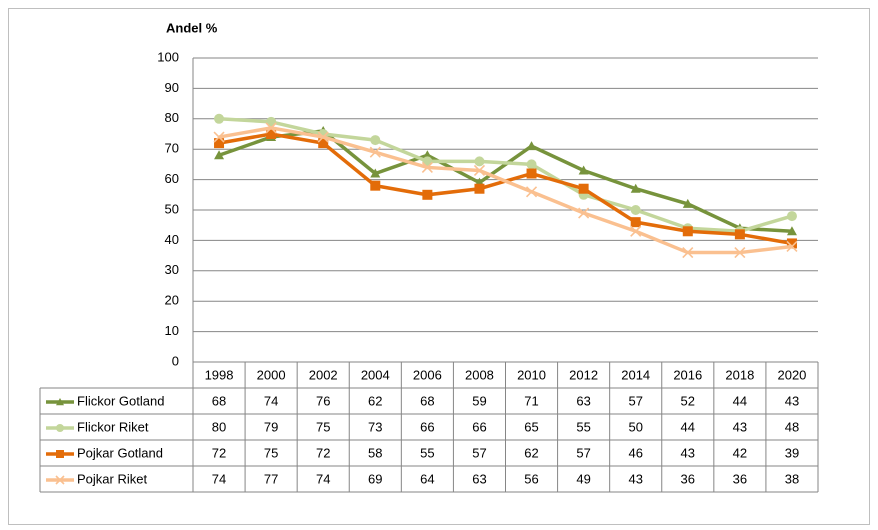 This screenshot has height=530, width=878. I want to click on x-tick-label: 2020, so click(791, 374).